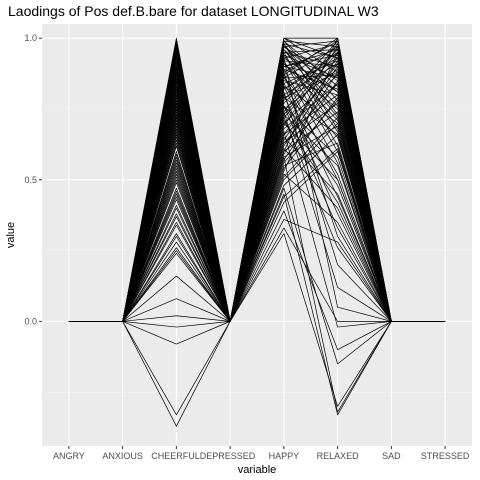 The image size is (480, 480). I want to click on x-tick-label: STRESSED, so click(445, 456).